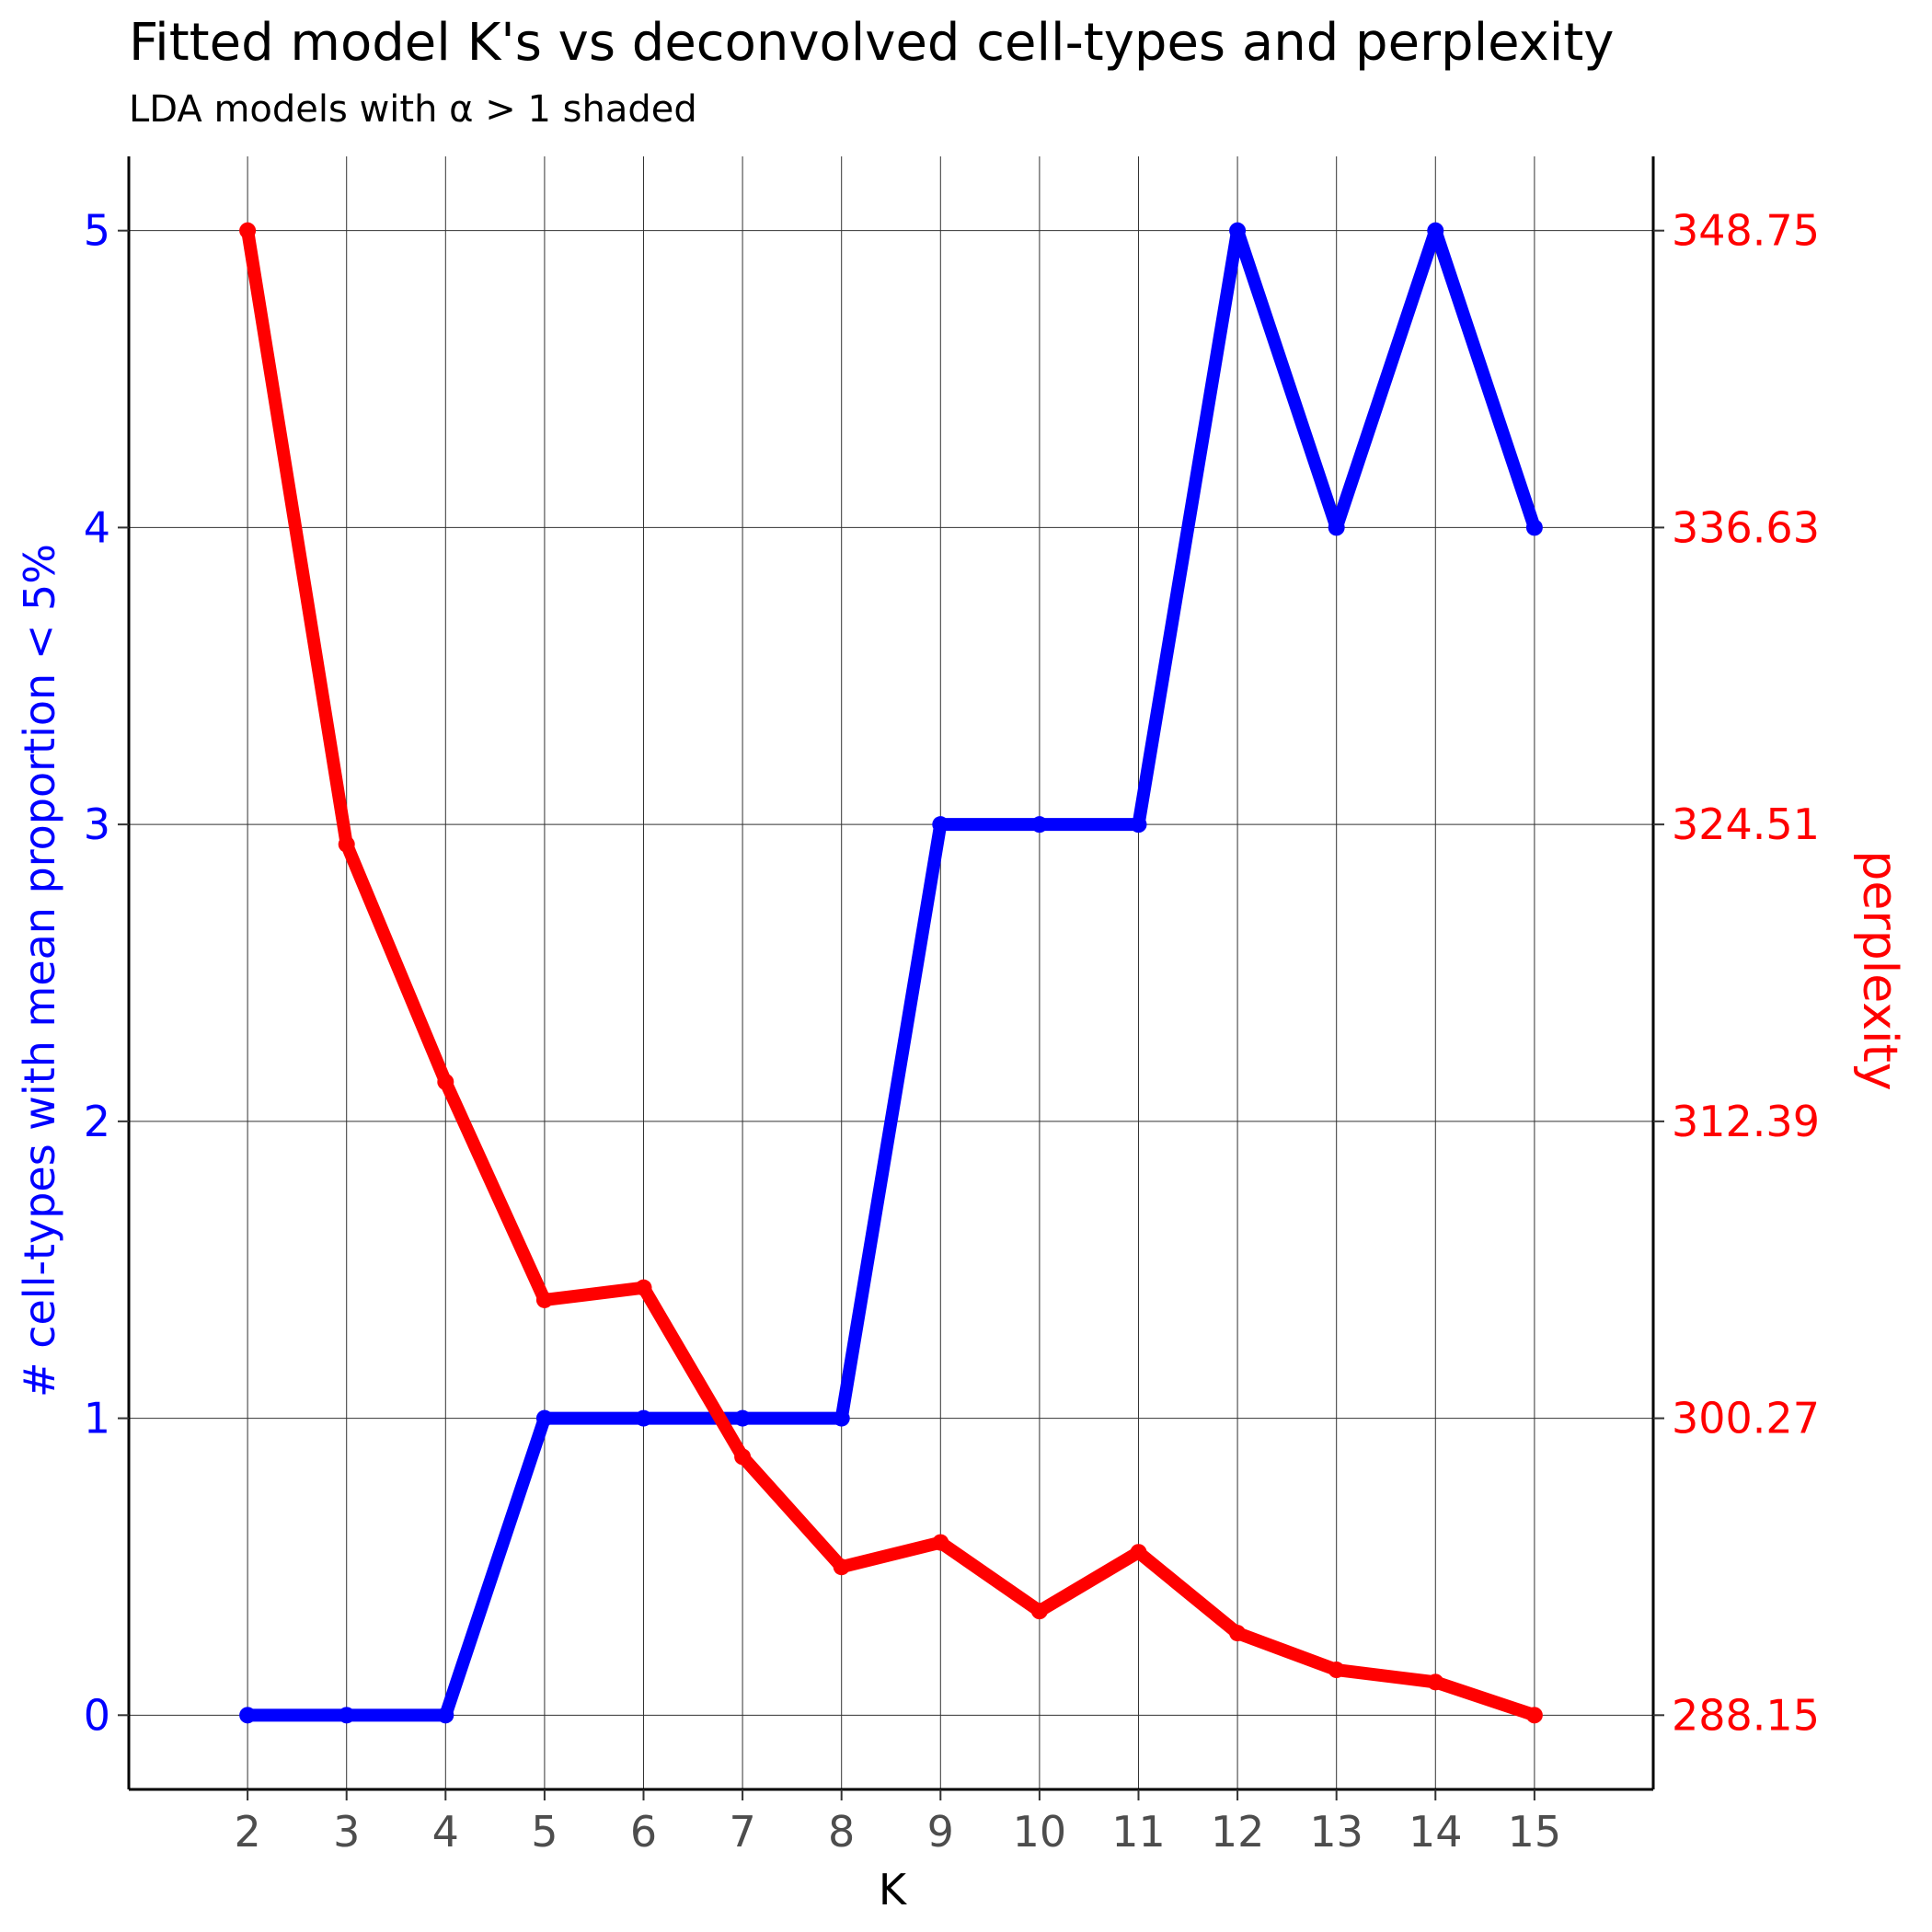 Image resolution: width=1932 pixels, height=1932 pixels. I want to click on x-axis-label: K, so click(893, 1890).